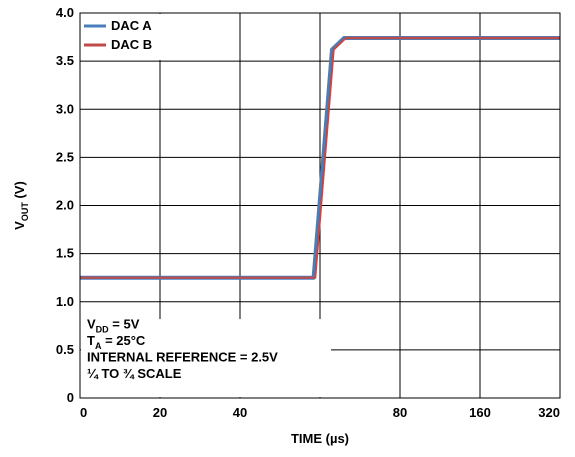 The image size is (575, 457). What do you see at coordinates (65, 156) in the screenshot?
I see `y-tick-label: 2.5` at bounding box center [65, 156].